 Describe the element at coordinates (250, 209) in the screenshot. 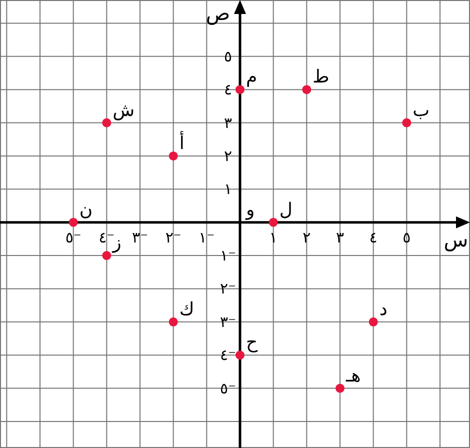

I see `annotation: و` at that location.